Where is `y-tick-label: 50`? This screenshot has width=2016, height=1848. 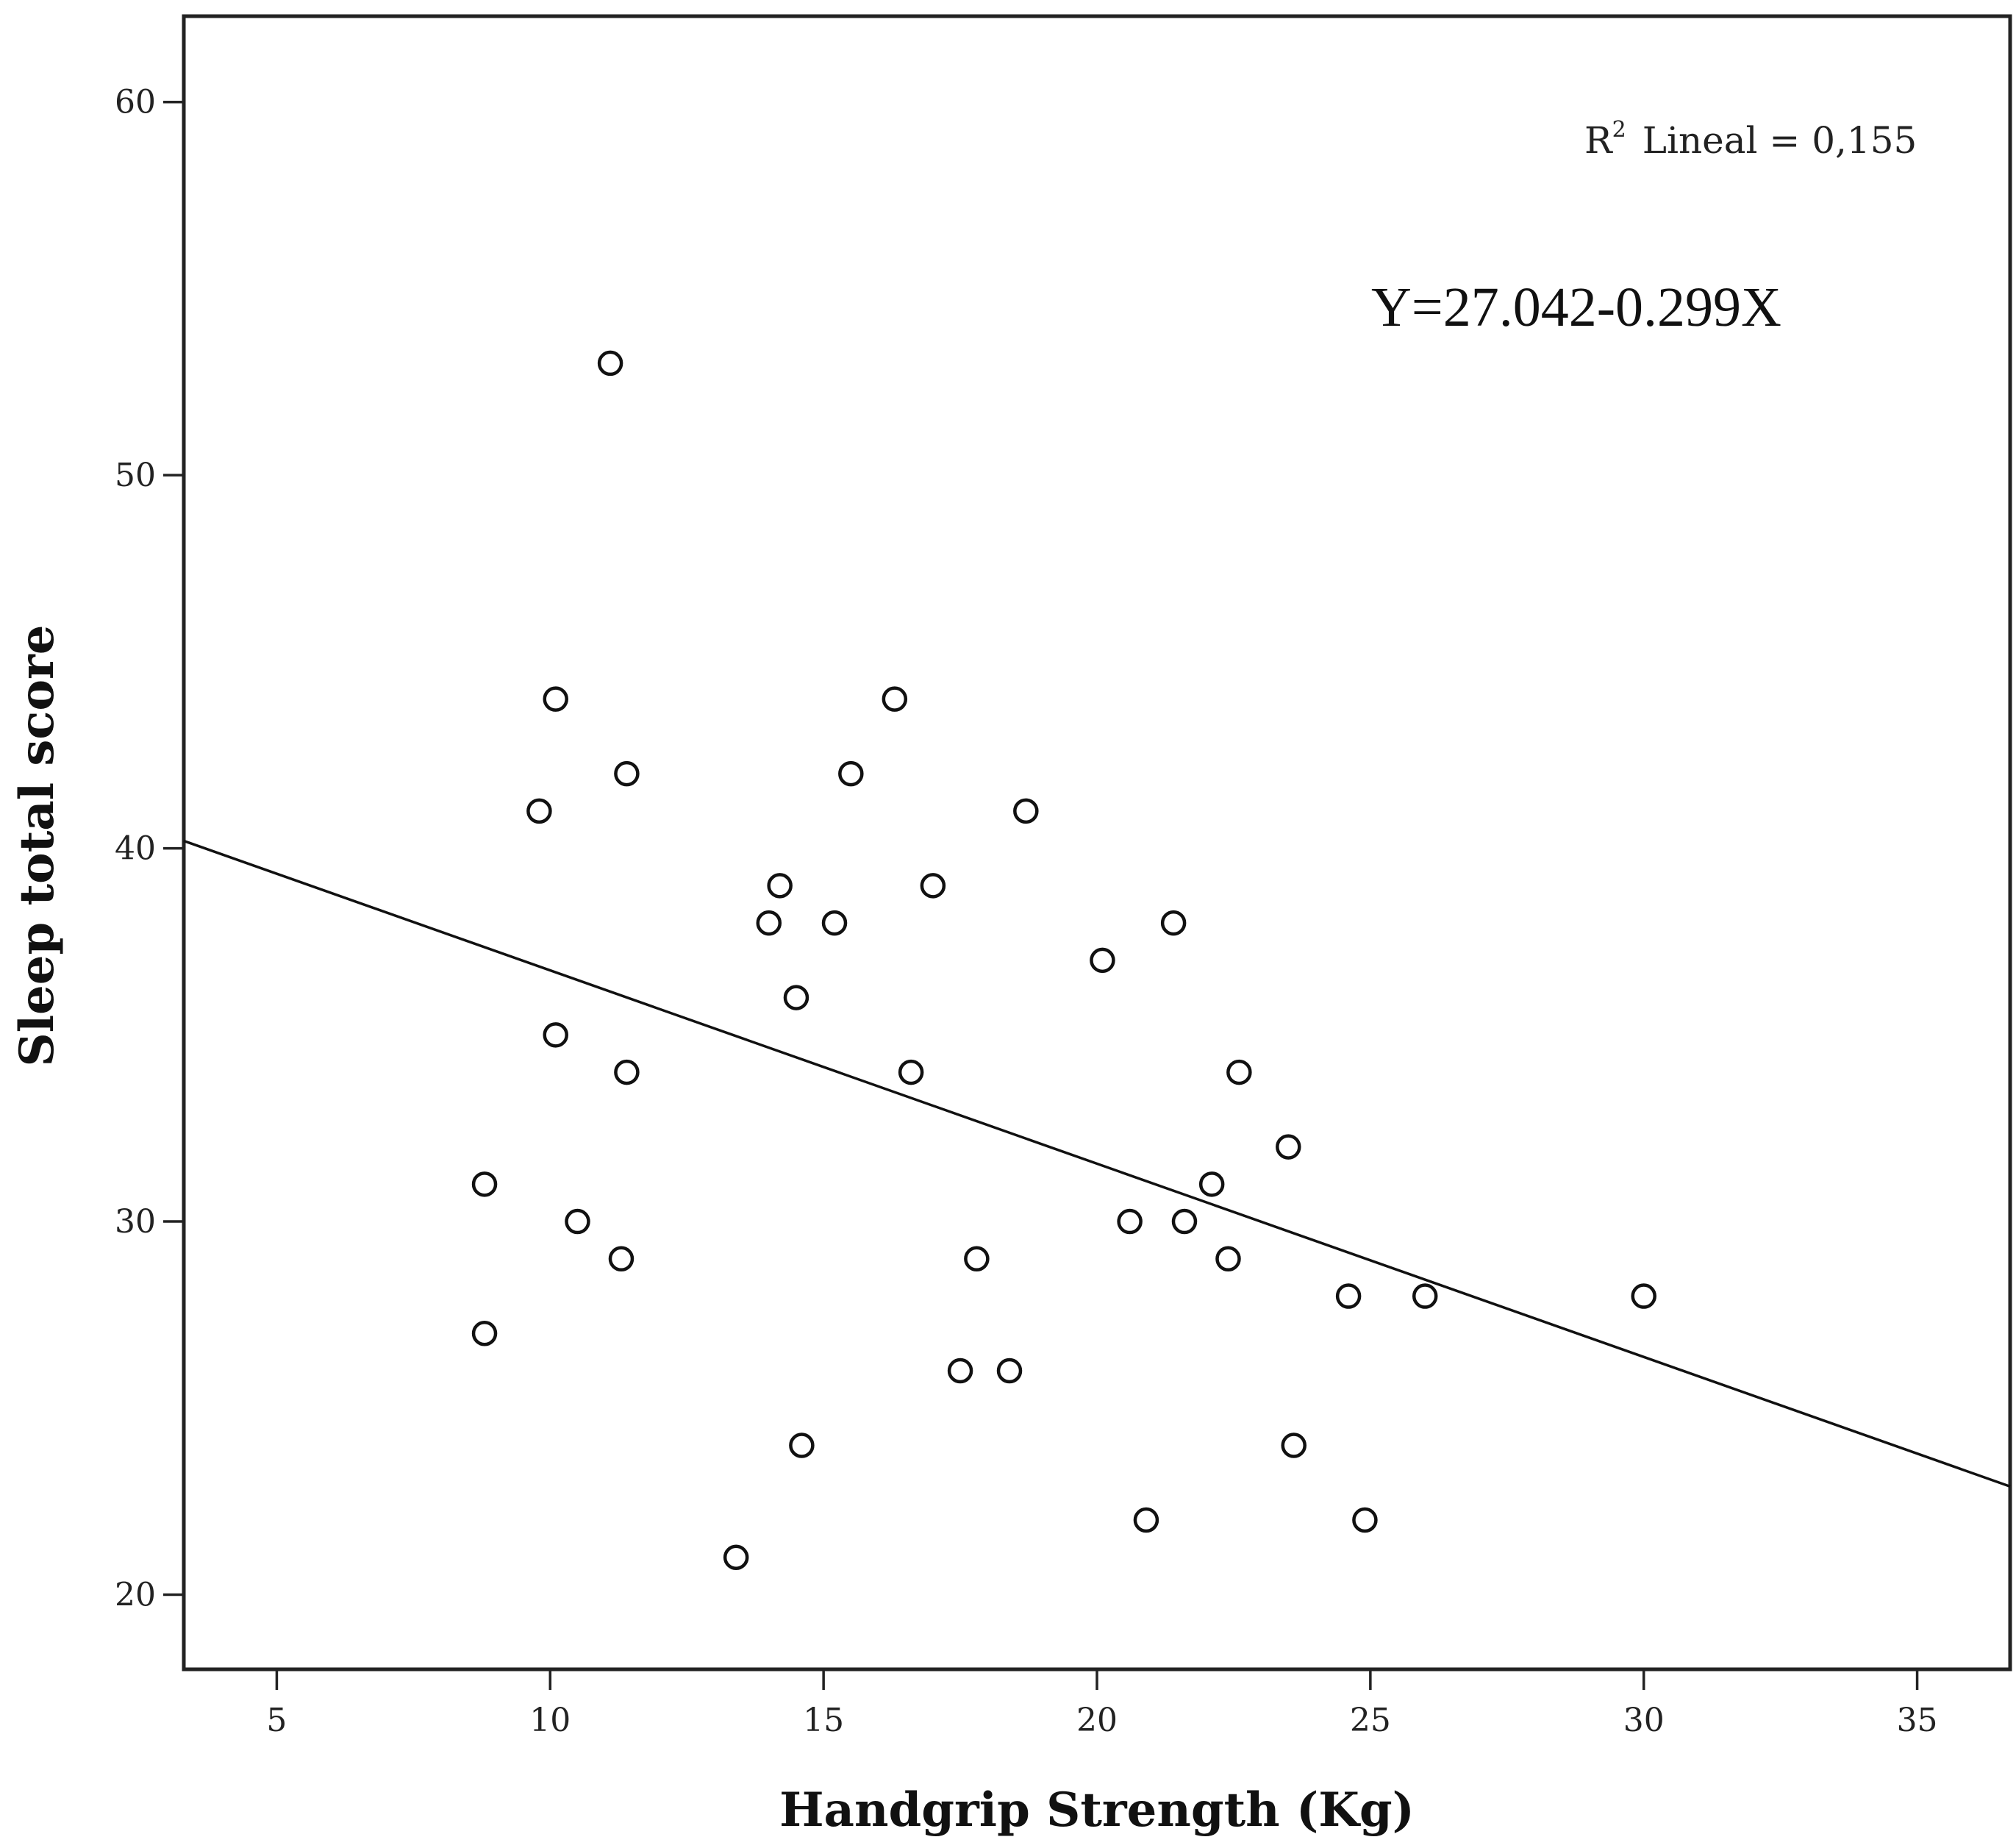 y-tick-label: 50 is located at coordinates (135, 475).